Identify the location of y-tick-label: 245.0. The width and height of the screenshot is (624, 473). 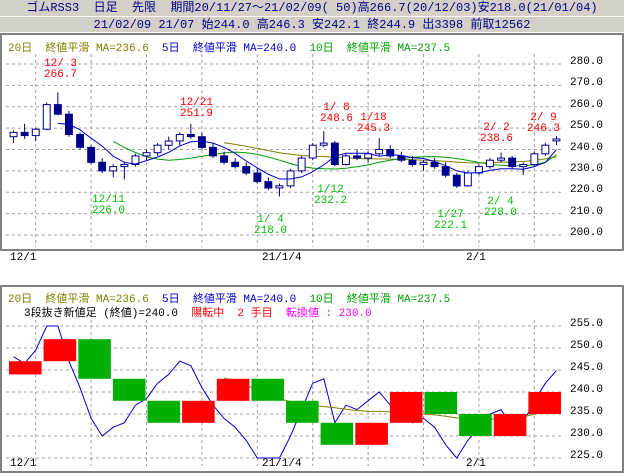
(587, 368).